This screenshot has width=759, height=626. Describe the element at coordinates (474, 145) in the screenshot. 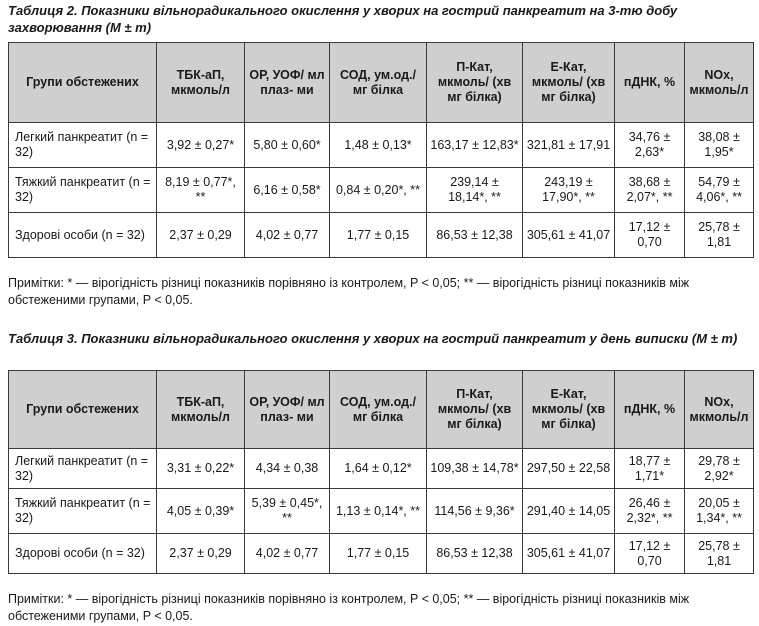

I see `value-cell: 163,17 ± 12,83*` at that location.